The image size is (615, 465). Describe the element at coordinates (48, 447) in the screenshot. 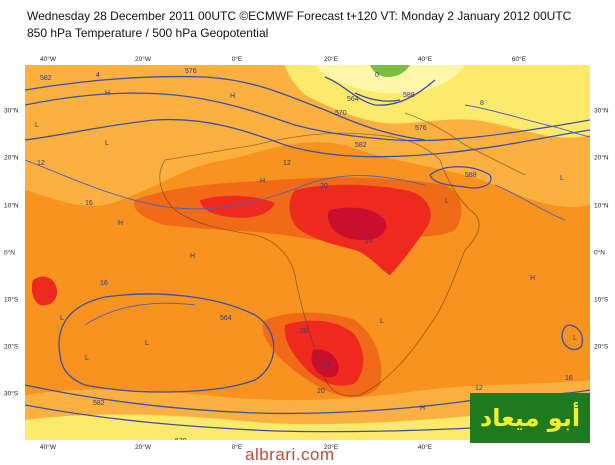

I see `lon-tick-bottom: 40°W` at that location.